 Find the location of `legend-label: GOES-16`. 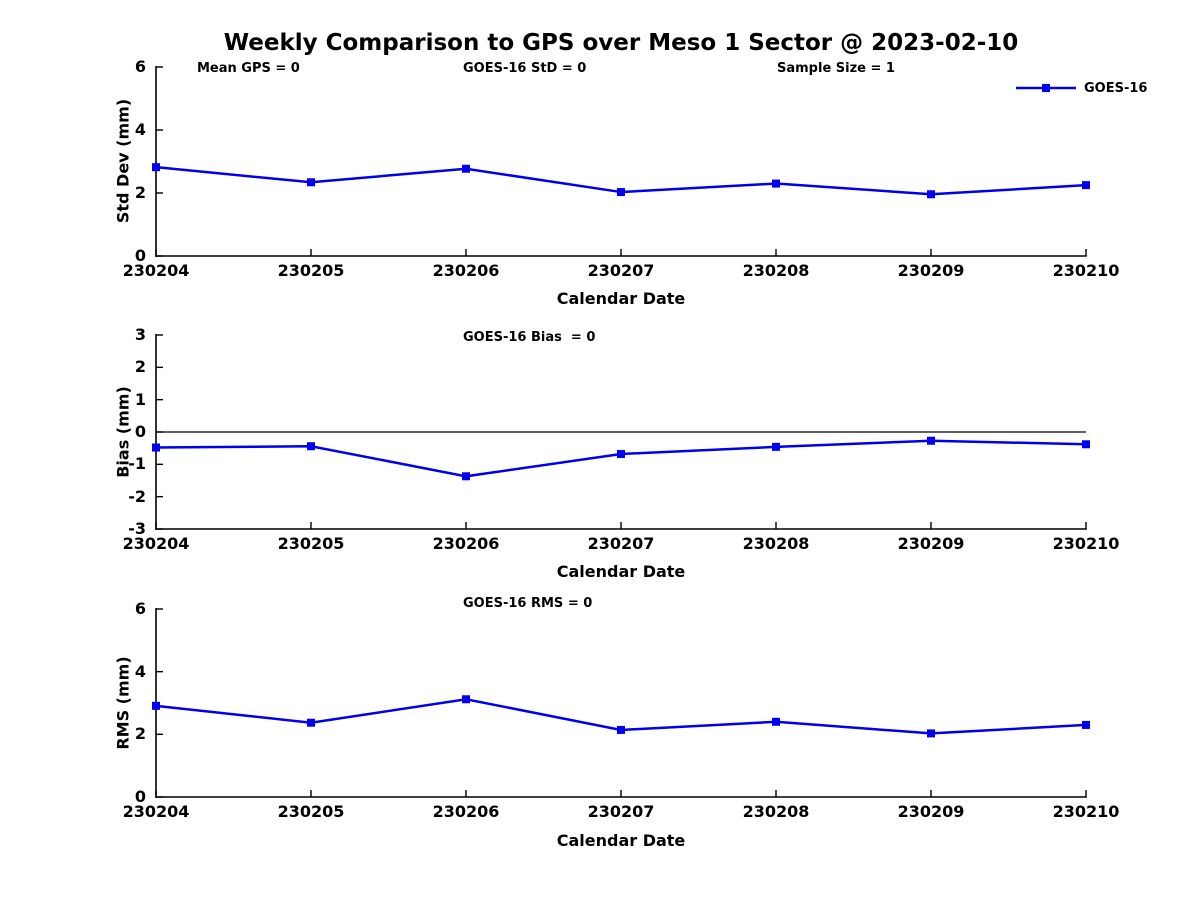

legend-label: GOES-16 is located at coordinates (1116, 88).